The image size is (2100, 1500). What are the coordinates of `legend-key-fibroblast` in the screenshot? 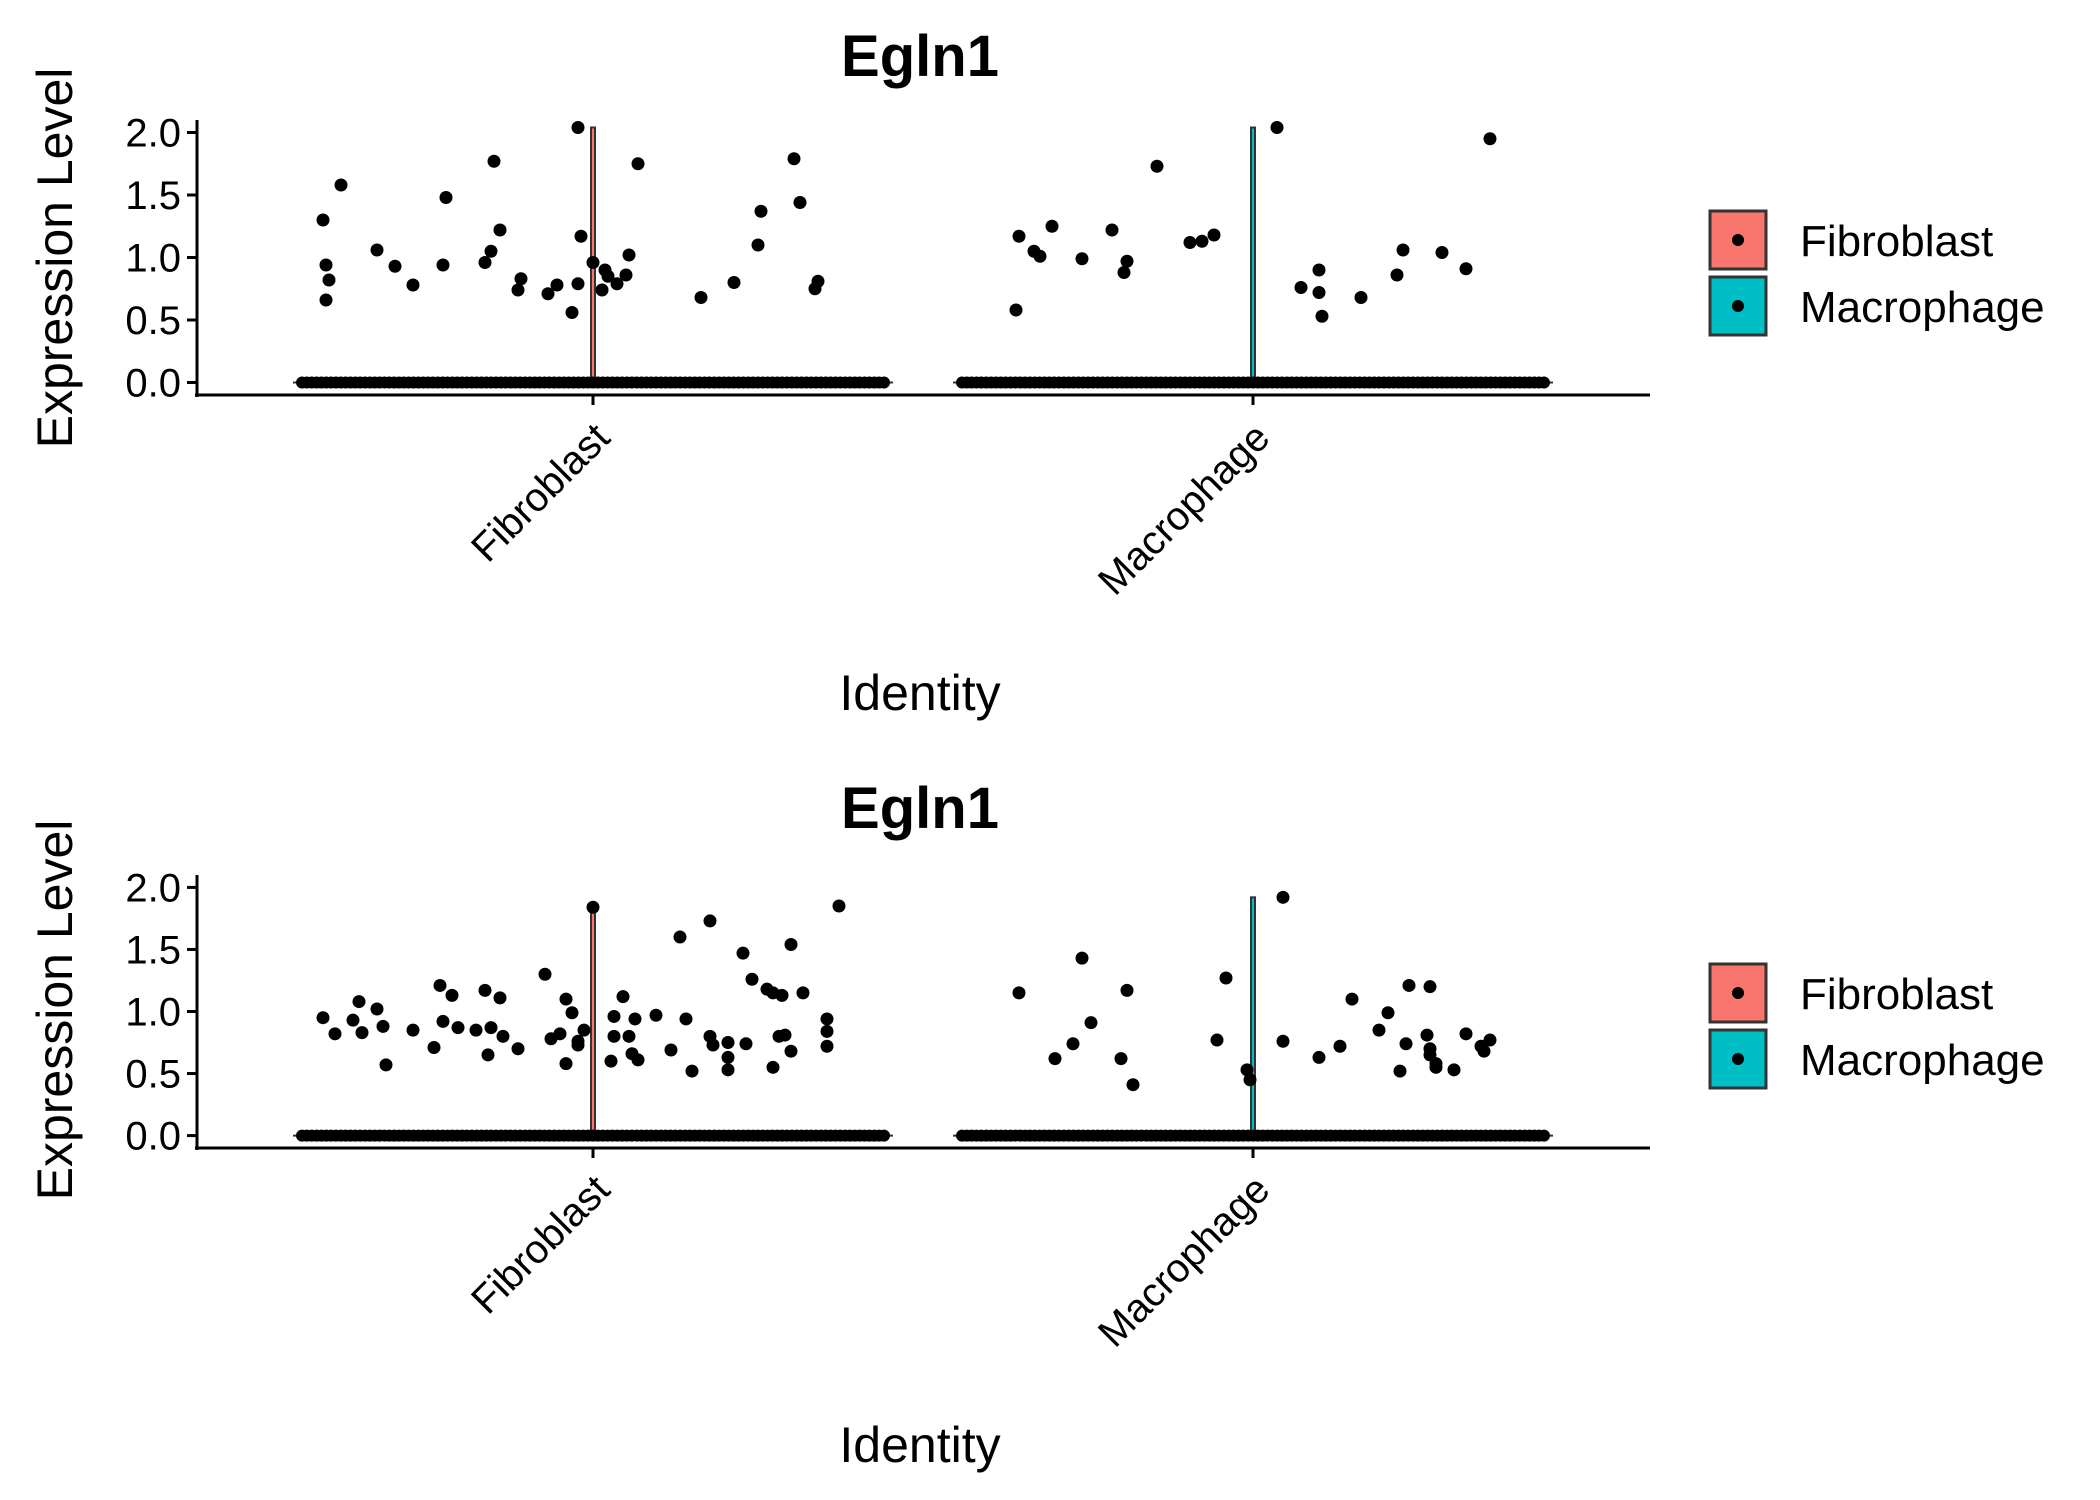 It's located at (1738, 240).